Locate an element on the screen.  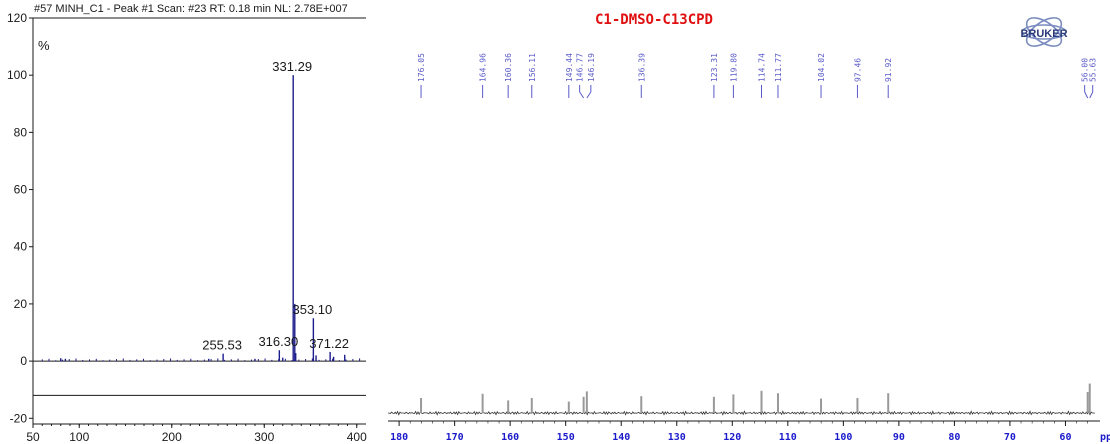
peak-shift-label: 91.92 is located at coordinates (888, 70).